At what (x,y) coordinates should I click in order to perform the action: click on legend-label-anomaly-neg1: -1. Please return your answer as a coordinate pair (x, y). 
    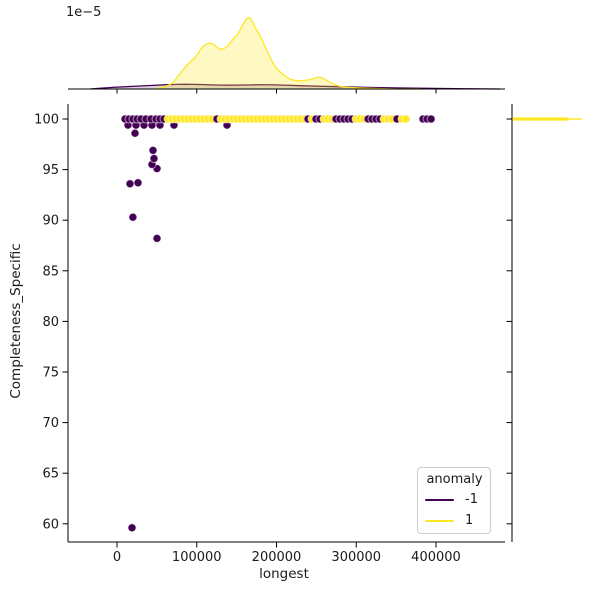
    Looking at the image, I should click on (471, 499).